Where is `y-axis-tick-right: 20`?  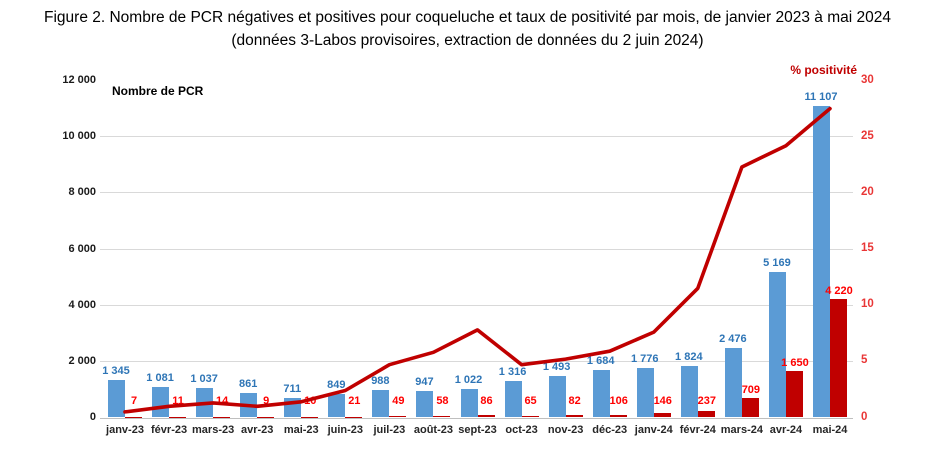
y-axis-tick-right: 20 is located at coordinates (867, 191).